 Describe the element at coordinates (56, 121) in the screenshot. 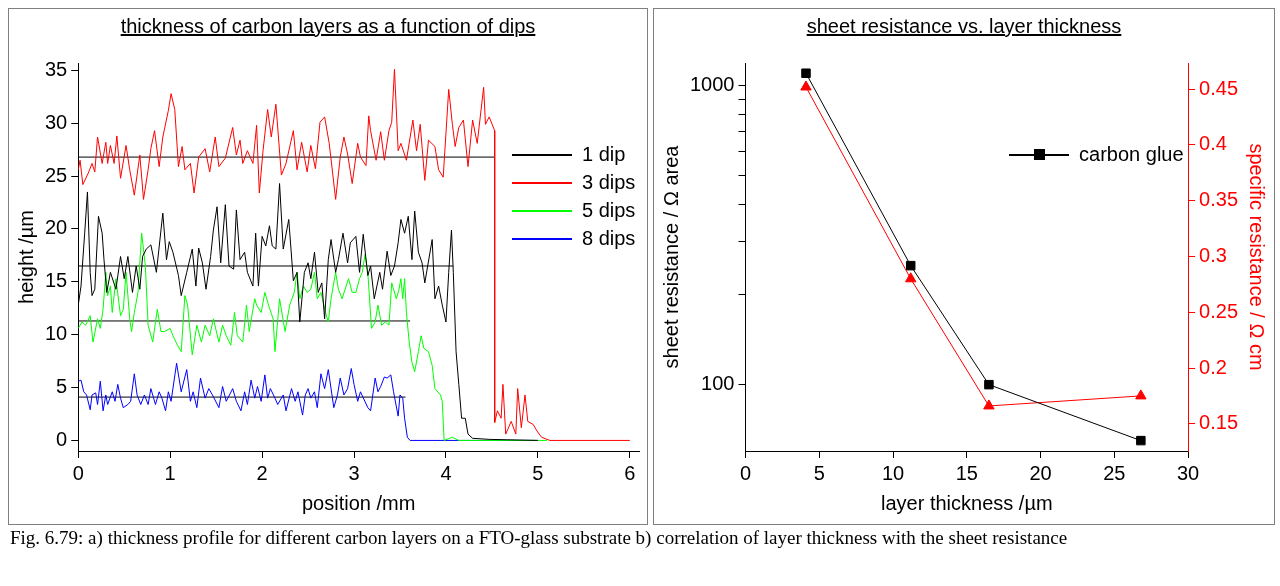

I see `y-tick-label: 30` at that location.